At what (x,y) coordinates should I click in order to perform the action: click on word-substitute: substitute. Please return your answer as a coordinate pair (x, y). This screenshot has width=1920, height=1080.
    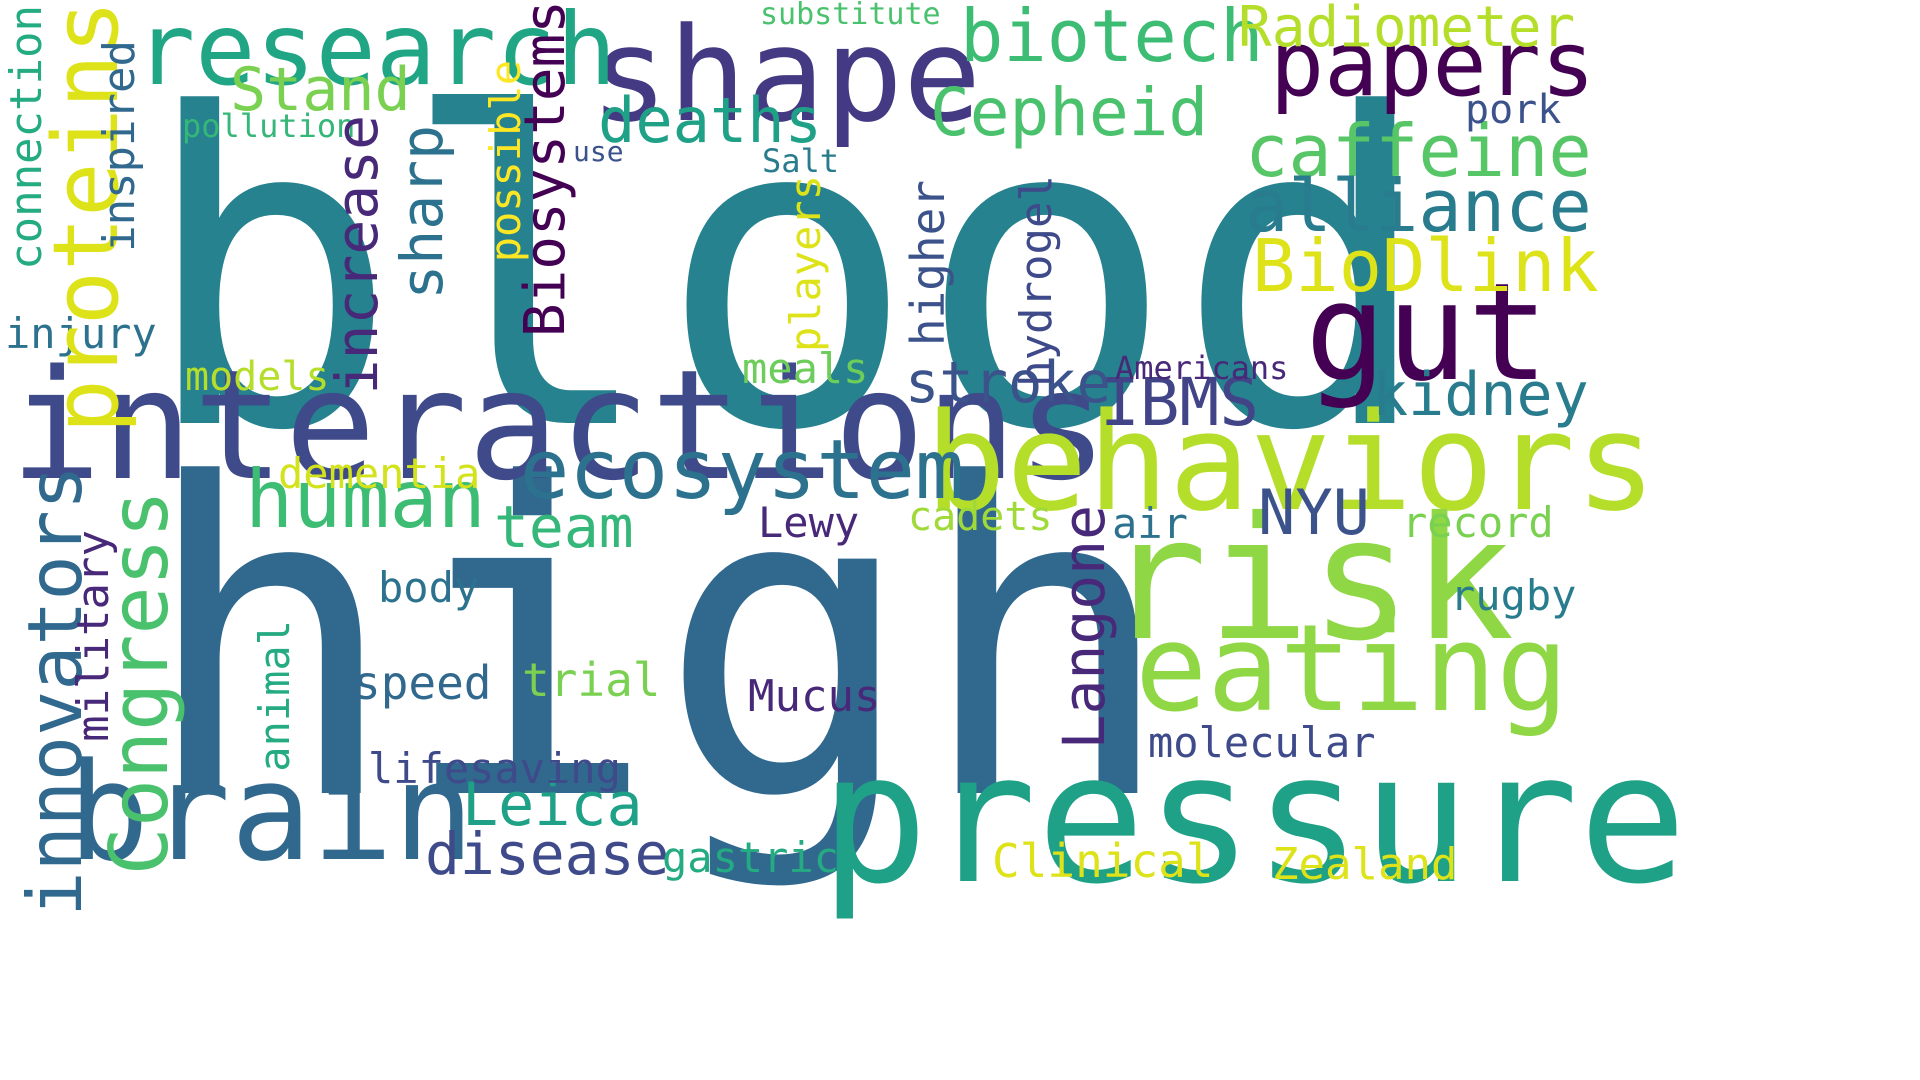
    Looking at the image, I should click on (850, 16).